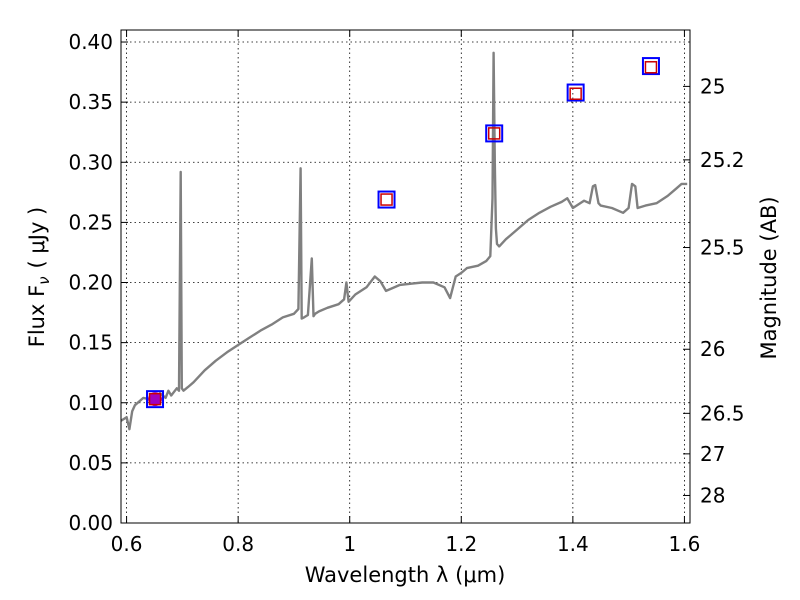  I want to click on x-tick-label: 1, so click(349, 544).